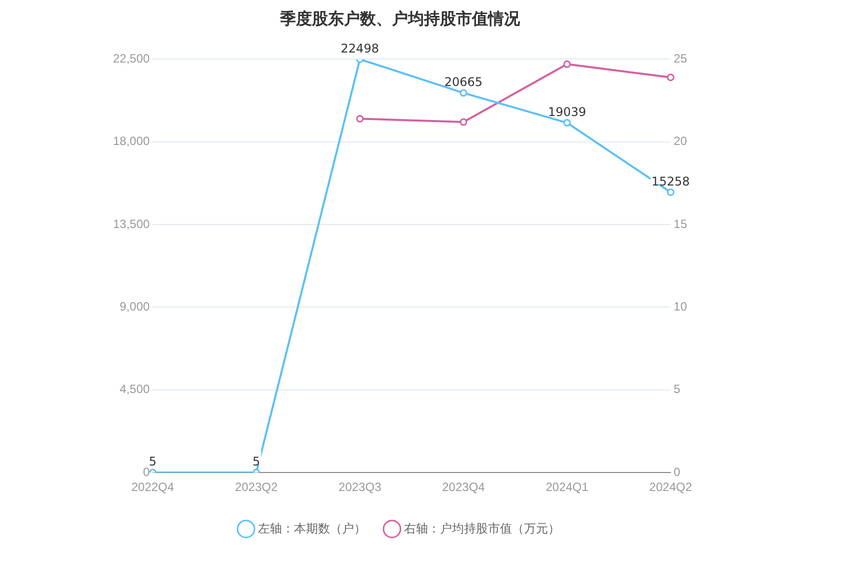  What do you see at coordinates (681, 141) in the screenshot?
I see `y2-tick-label: 20` at bounding box center [681, 141].